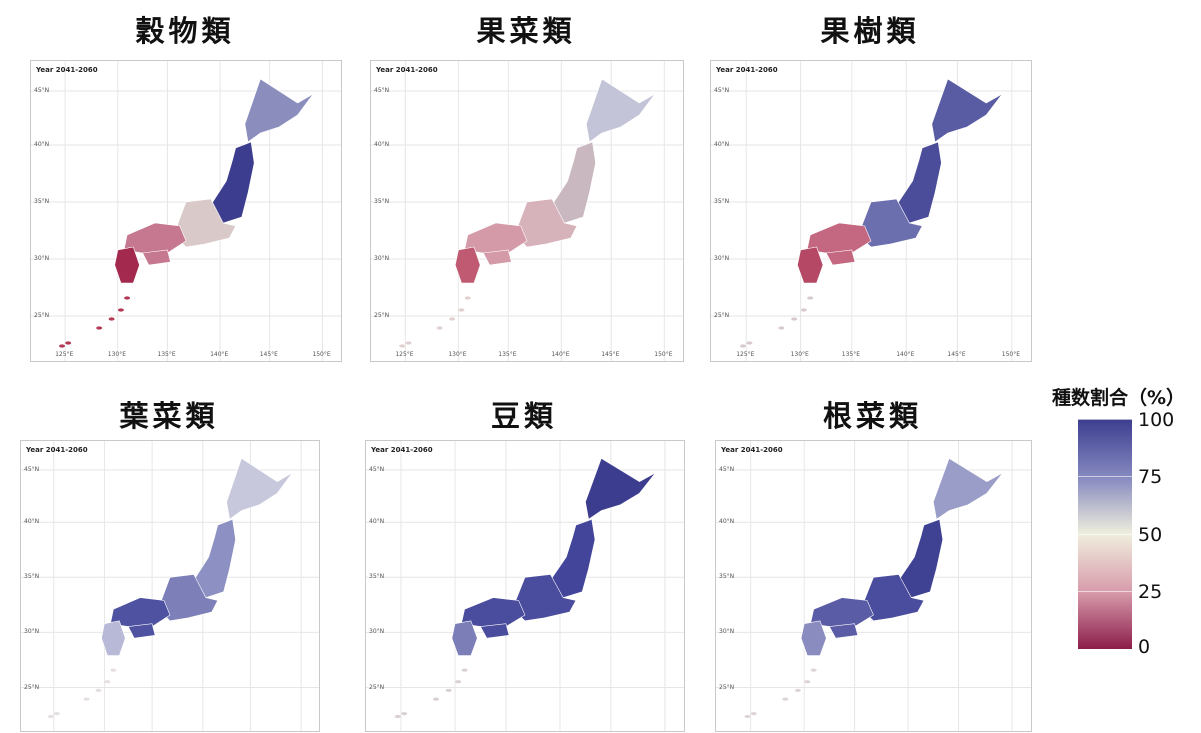 The image size is (1201, 733). I want to click on color-legend: 種数割合（%） 100 75 50 25 0, so click(1126, 523).